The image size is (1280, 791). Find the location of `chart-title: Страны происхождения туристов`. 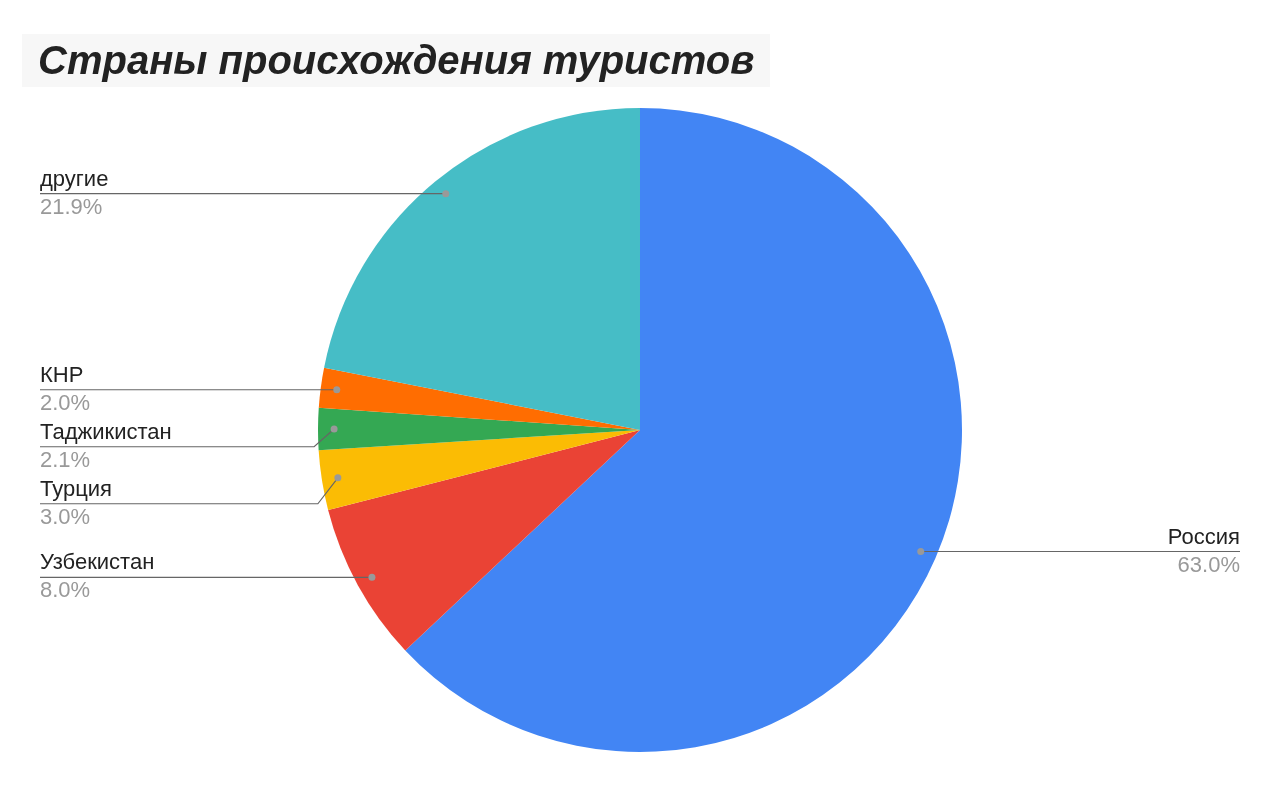

chart-title: Страны происхождения туристов is located at coordinates (396, 60).